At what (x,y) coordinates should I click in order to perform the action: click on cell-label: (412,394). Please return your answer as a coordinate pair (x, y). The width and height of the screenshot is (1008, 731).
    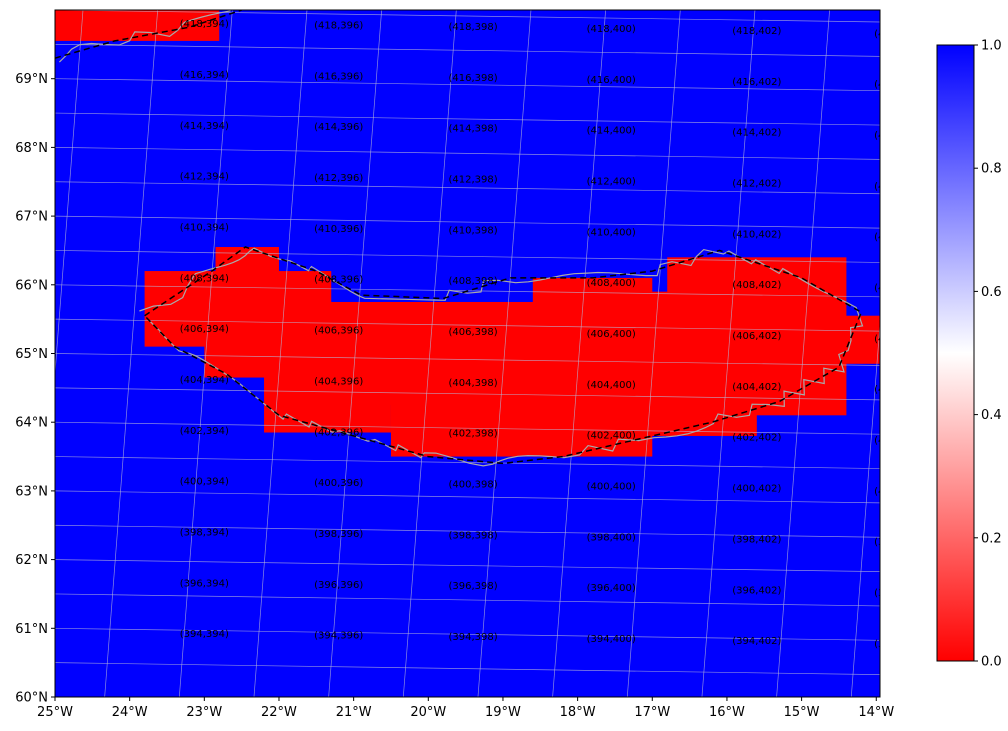
    Looking at the image, I should click on (204, 177).